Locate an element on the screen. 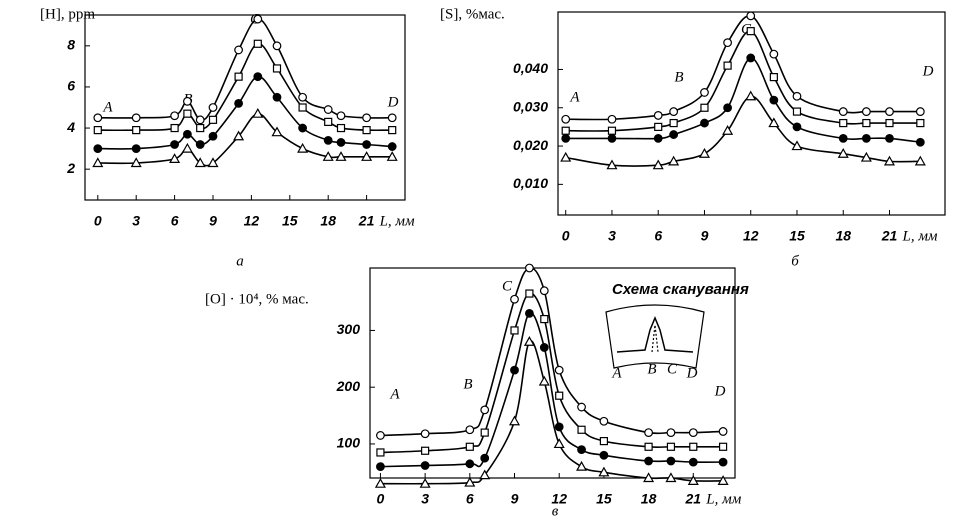 The image size is (975, 524). x-tick-label: 12 is located at coordinates (559, 499).